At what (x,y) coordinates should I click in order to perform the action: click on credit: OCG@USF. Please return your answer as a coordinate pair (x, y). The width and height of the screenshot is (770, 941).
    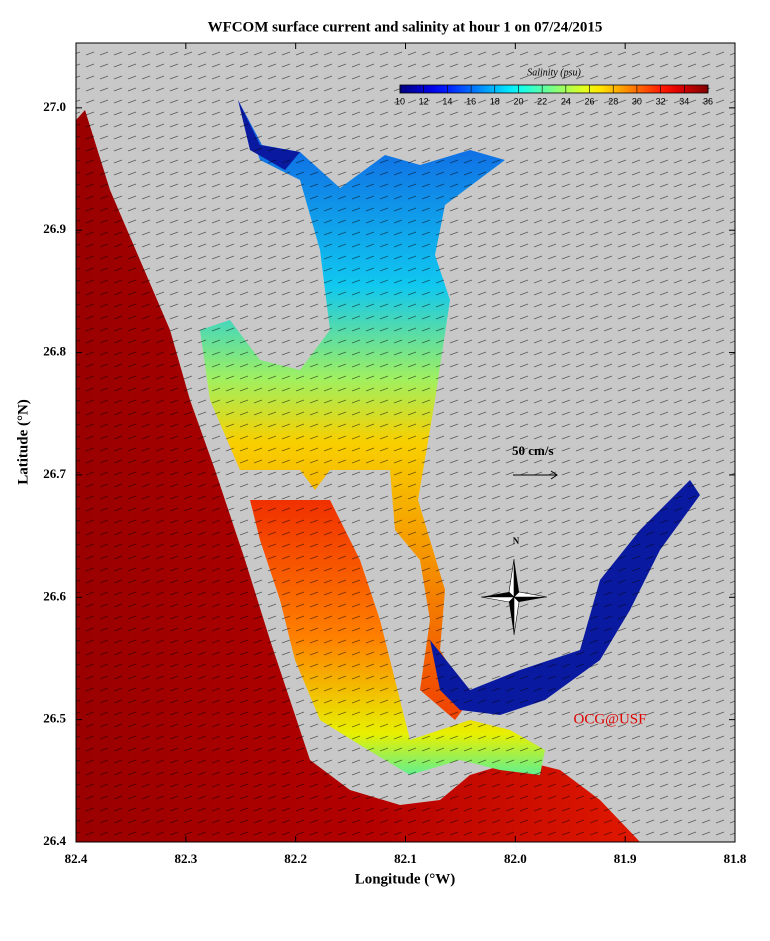
    Looking at the image, I should click on (609, 719).